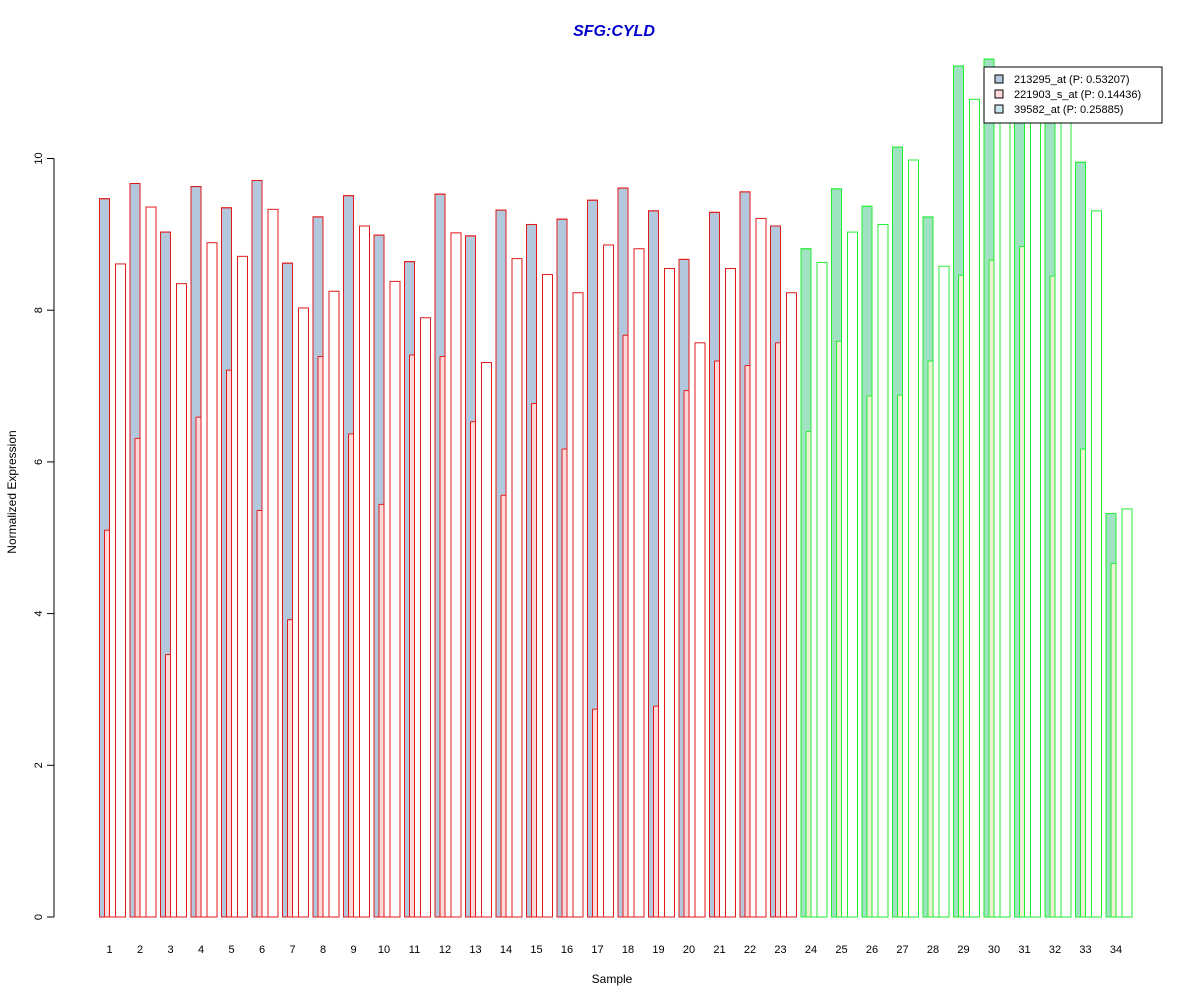  Describe the element at coordinates (994, 950) in the screenshot. I see `x-tick-label: 30` at that location.